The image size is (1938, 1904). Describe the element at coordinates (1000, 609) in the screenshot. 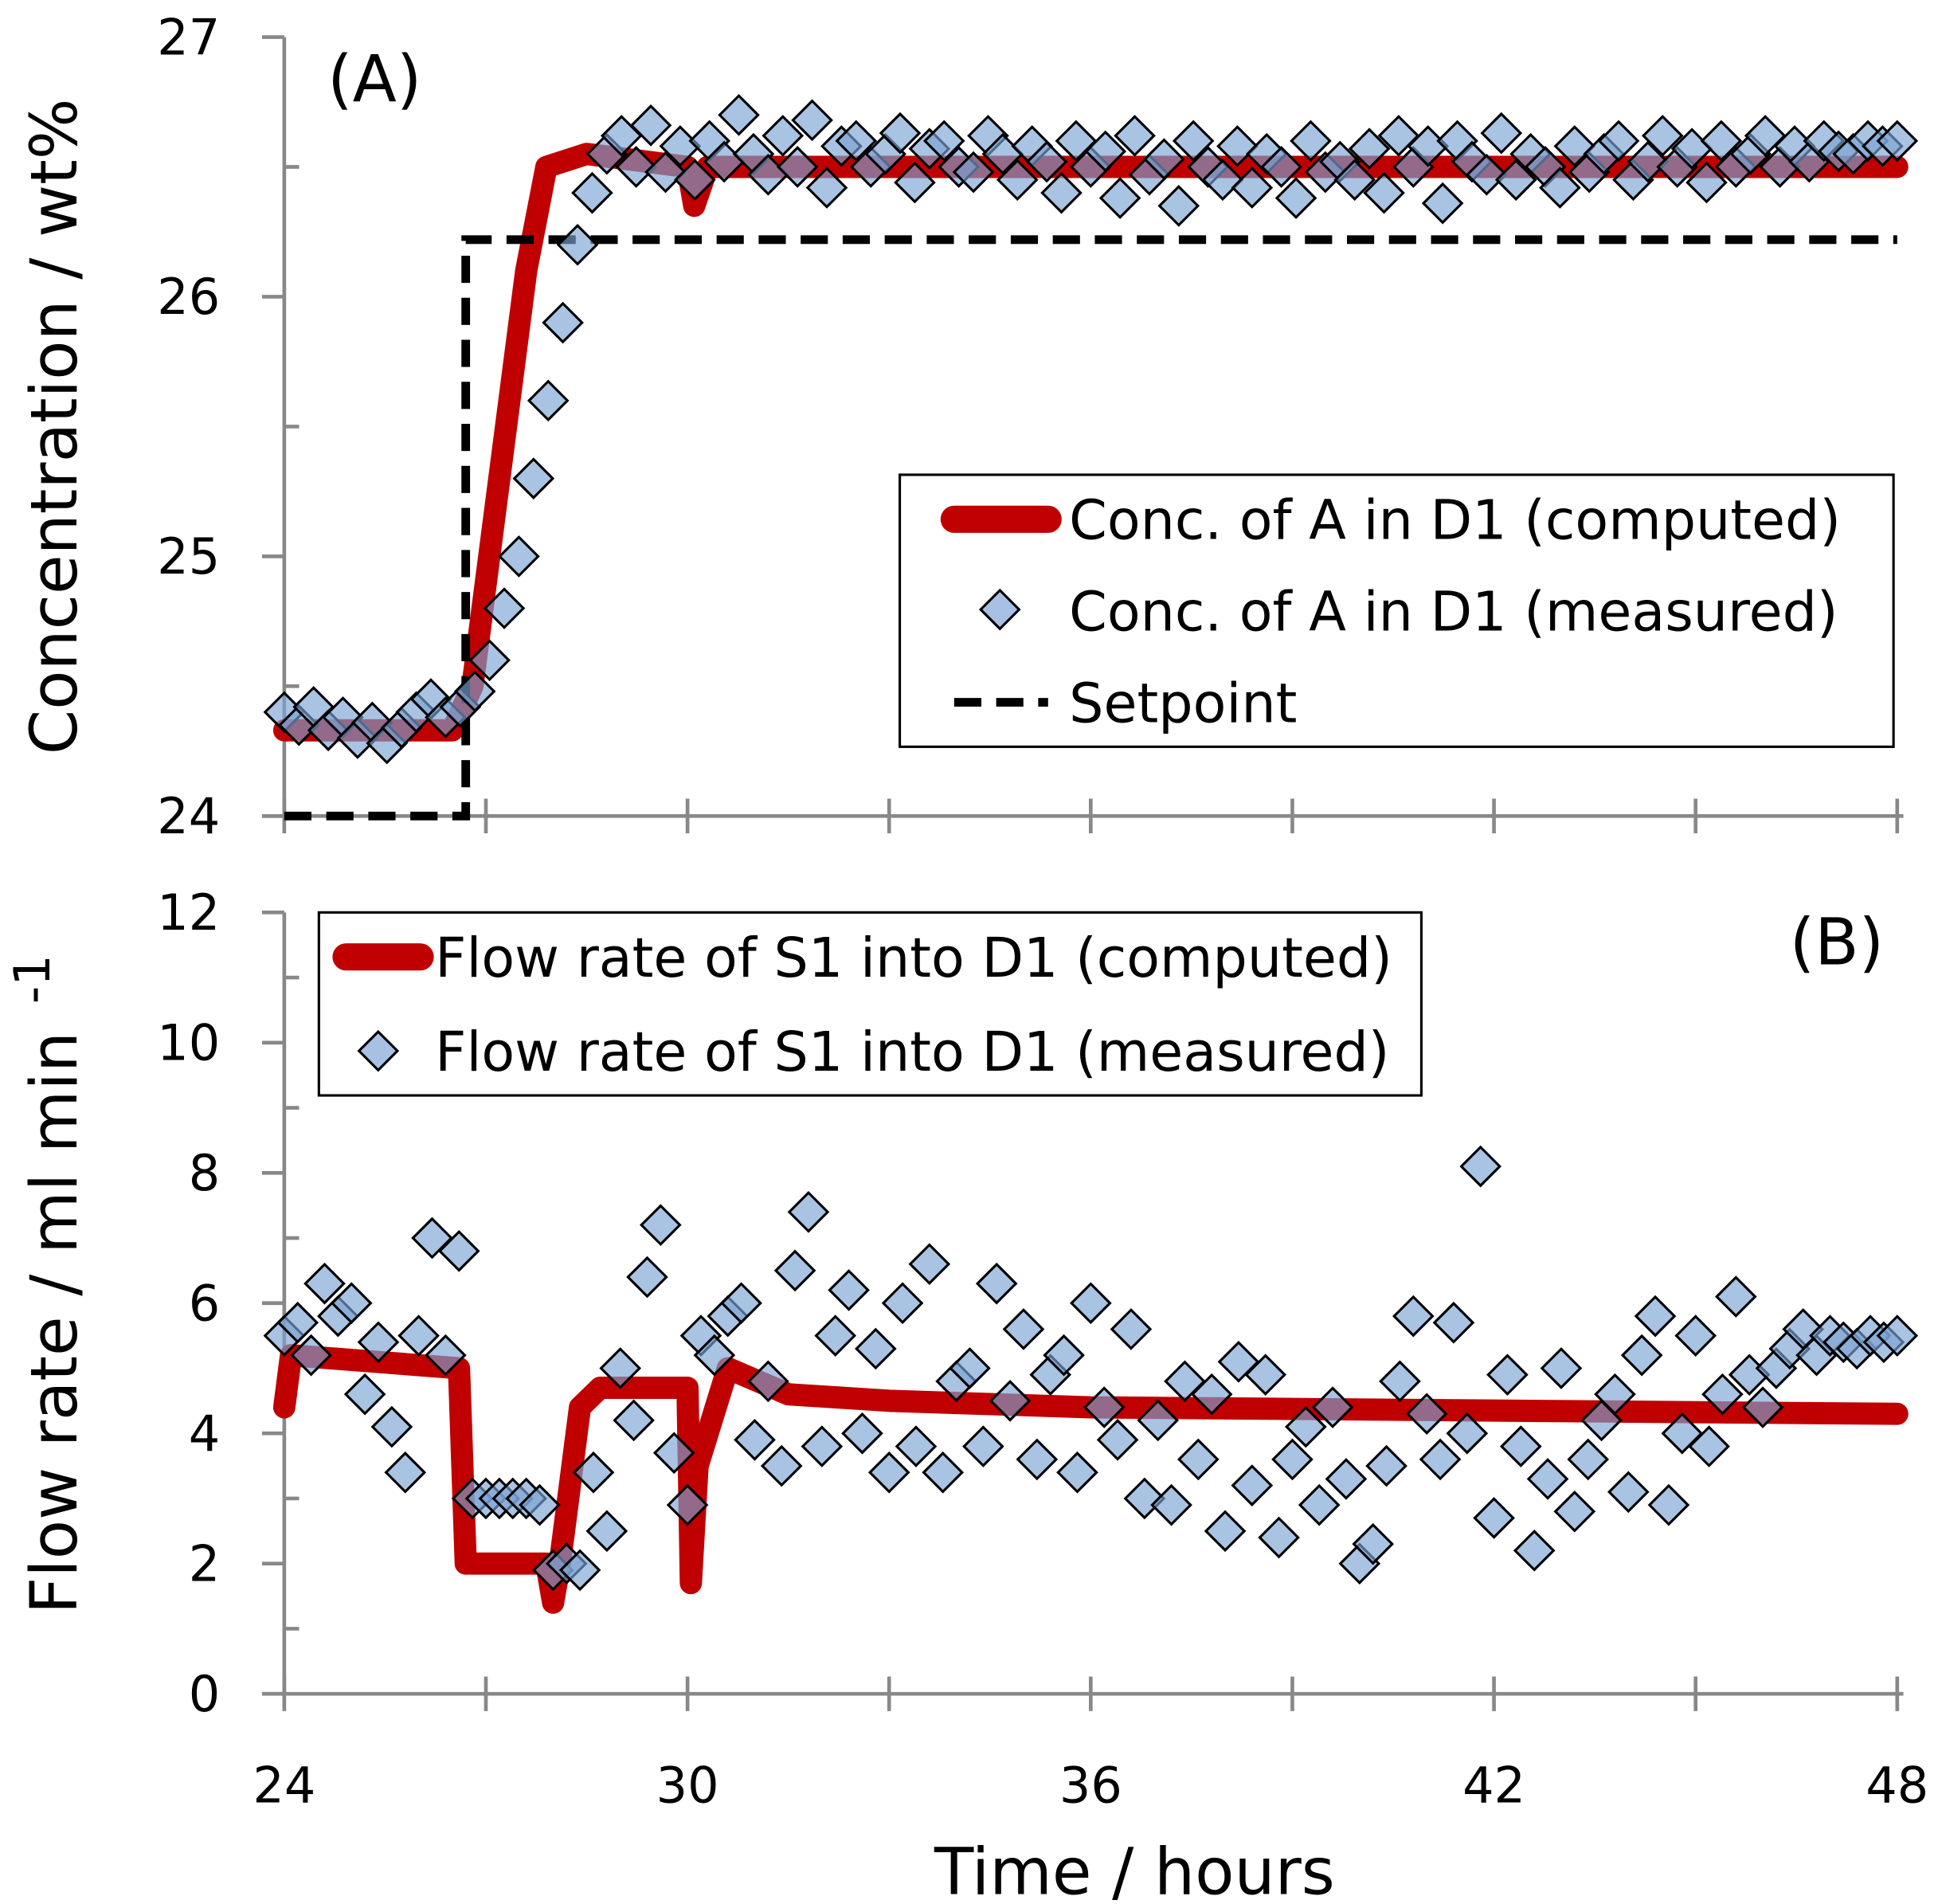

I see `legend-measured-swatch` at that location.